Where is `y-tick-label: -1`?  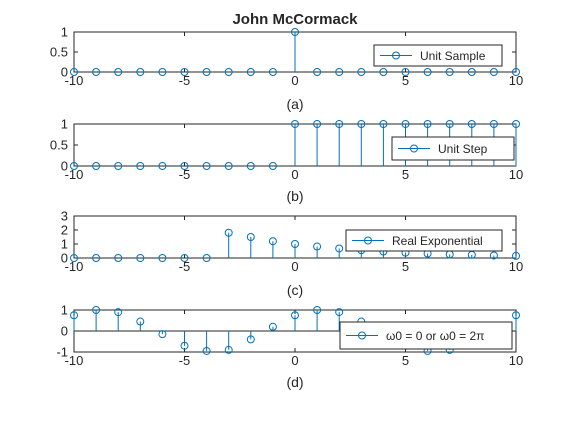
y-tick-label: -1 is located at coordinates (62, 352).